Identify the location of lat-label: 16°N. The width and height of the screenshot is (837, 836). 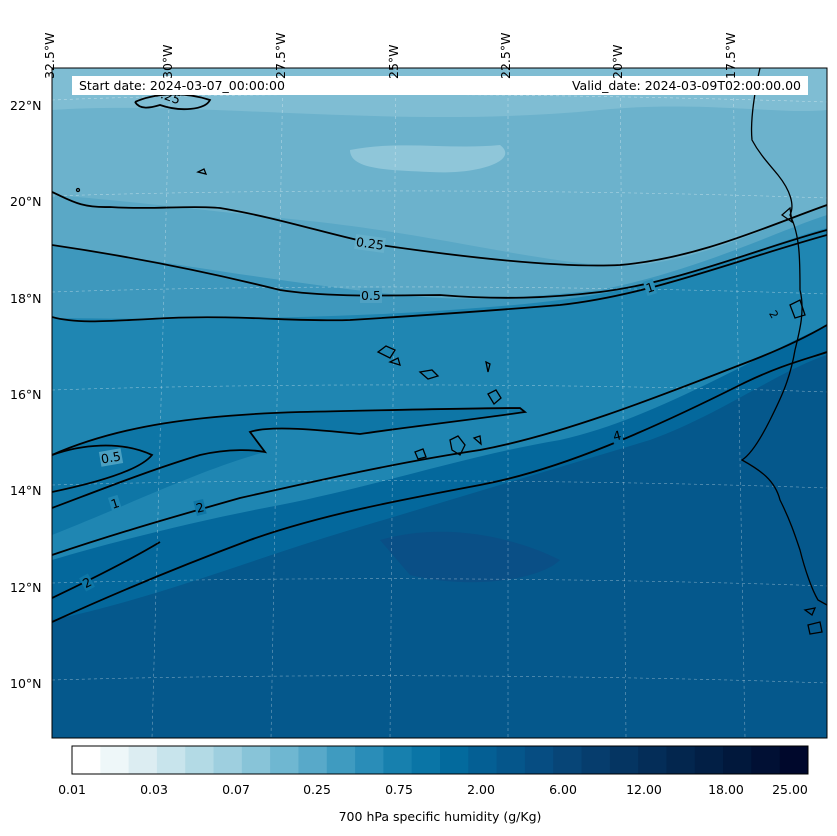
(26, 394).